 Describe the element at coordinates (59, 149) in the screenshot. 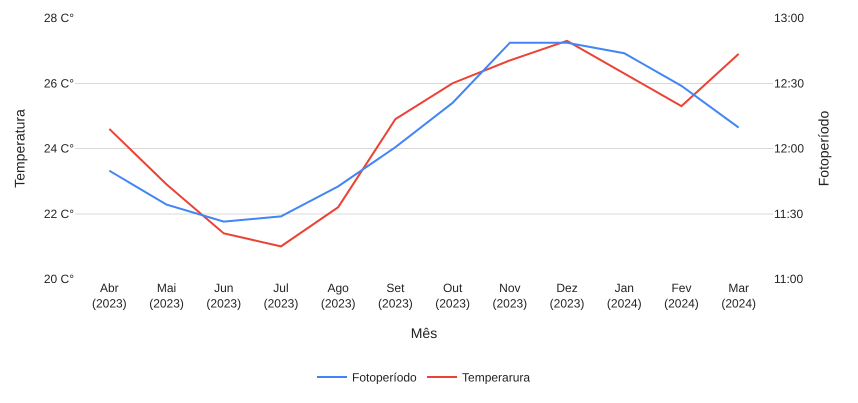

I see `y-tick-label: 24 C°` at that location.